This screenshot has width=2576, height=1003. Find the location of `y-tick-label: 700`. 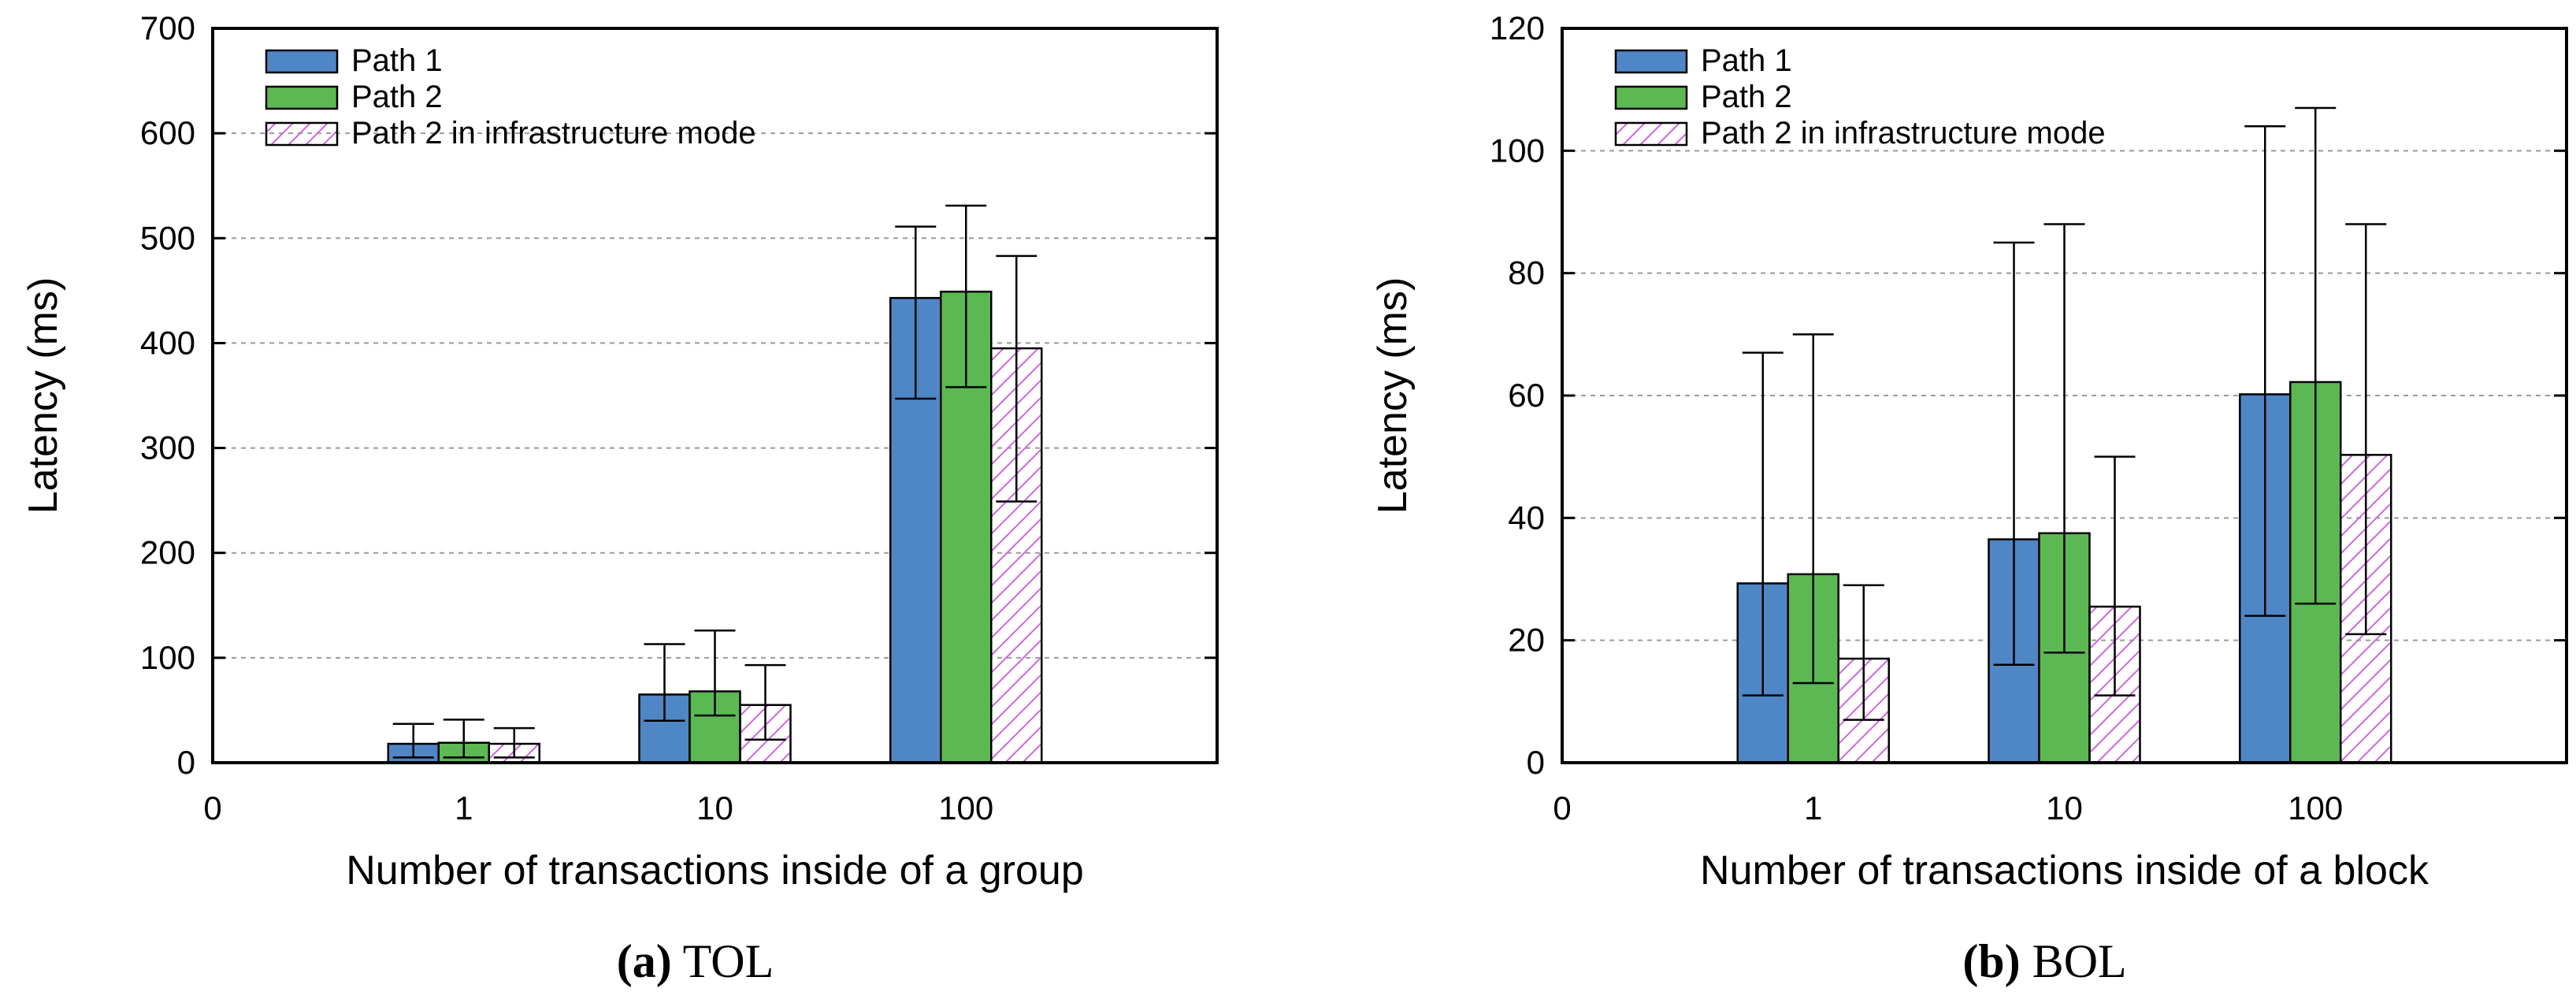

y-tick-label: 700 is located at coordinates (167, 27).